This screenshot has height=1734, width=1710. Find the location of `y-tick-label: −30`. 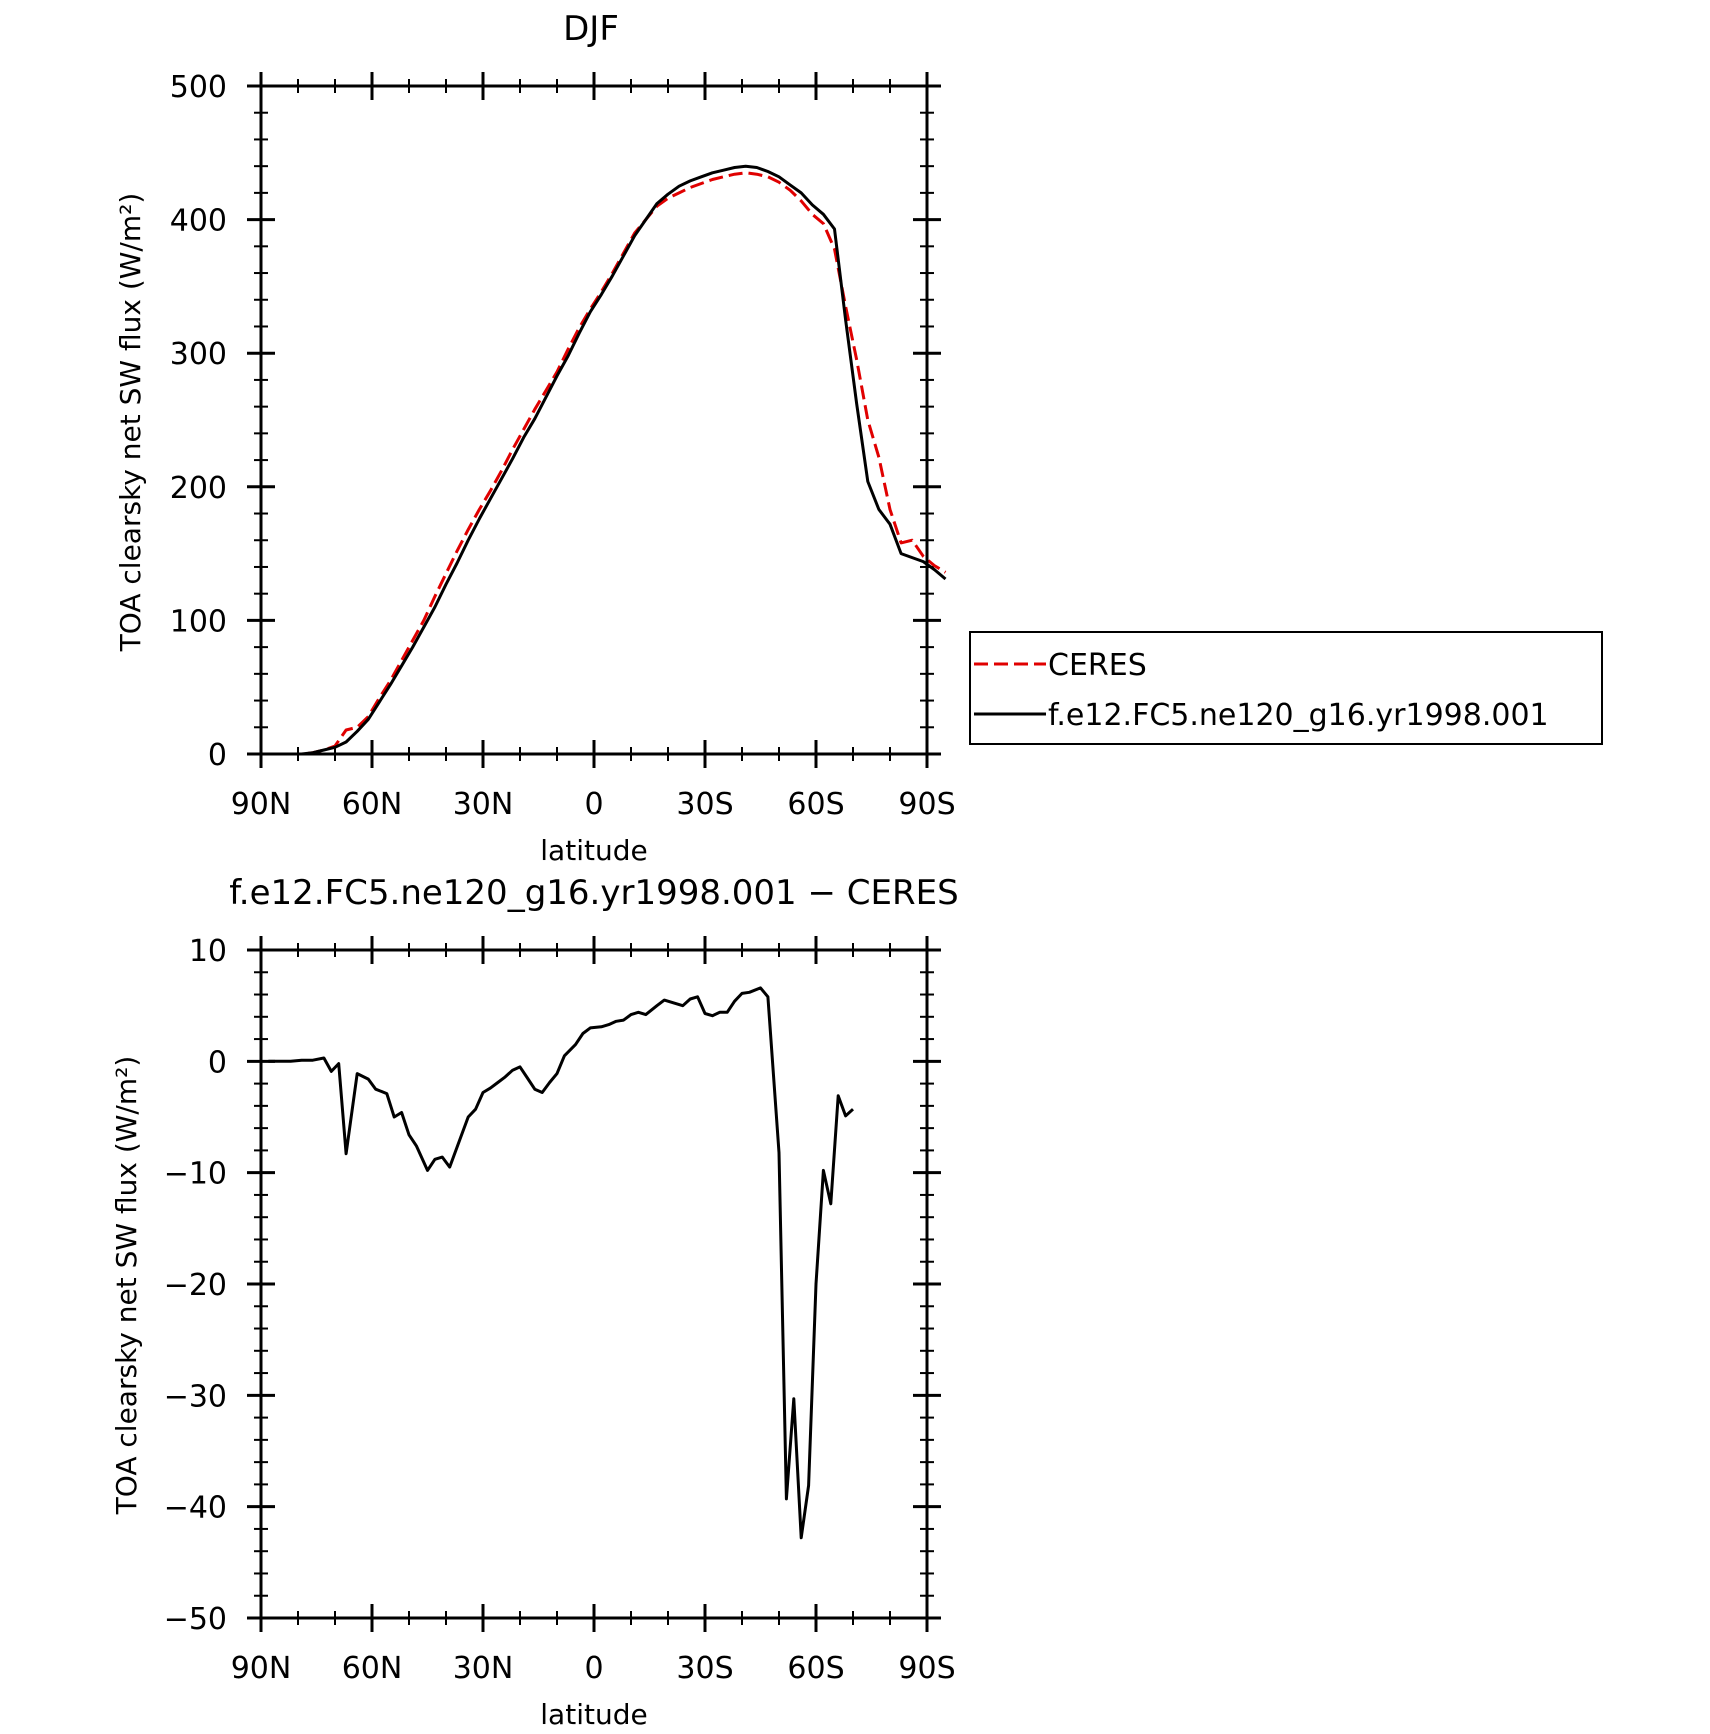

y-tick-label: −30 is located at coordinates (195, 1396).